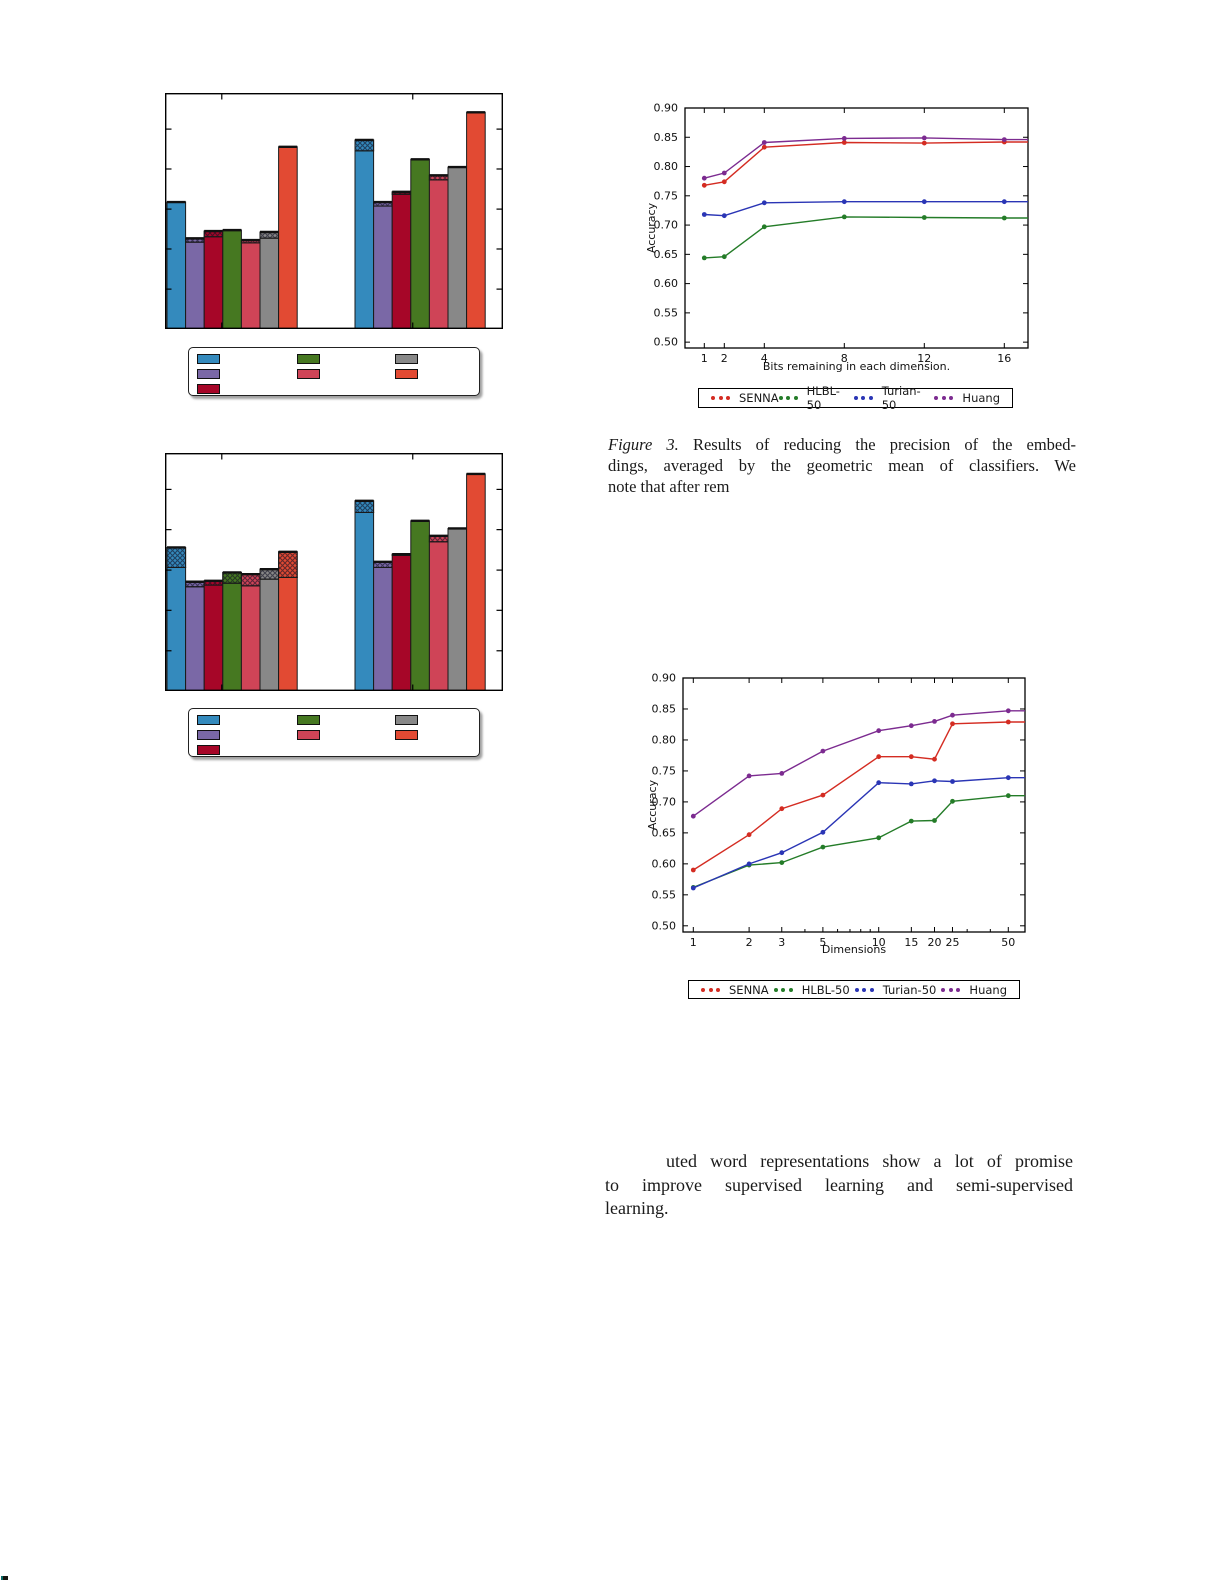 Image resolution: width=1225 pixels, height=1585 pixels. I want to click on x-tick-label: 2, so click(749, 942).